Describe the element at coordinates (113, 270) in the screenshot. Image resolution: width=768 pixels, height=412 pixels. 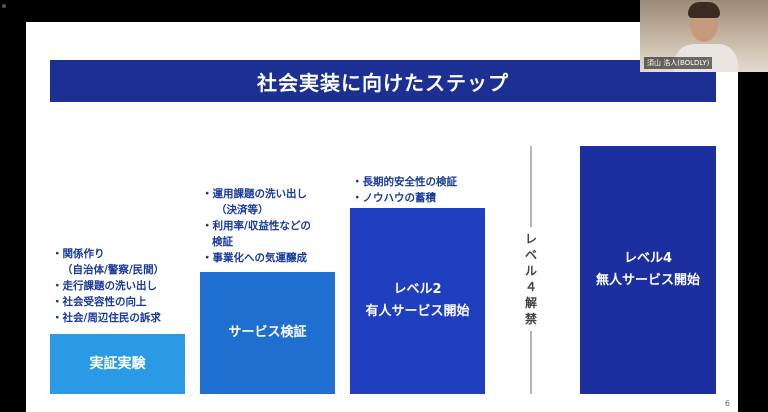
I see `bullet-item: （自治体/警察/民間）` at that location.